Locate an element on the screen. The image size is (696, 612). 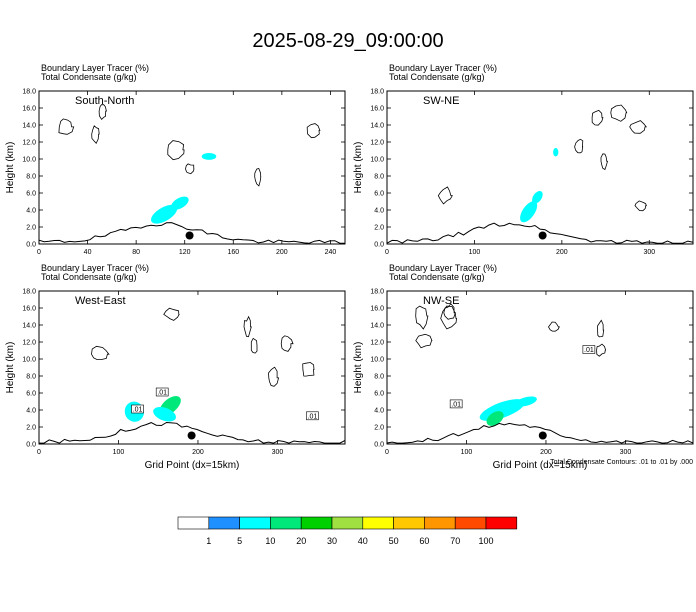
x-tick-label: 100 is located at coordinates (467, 452).